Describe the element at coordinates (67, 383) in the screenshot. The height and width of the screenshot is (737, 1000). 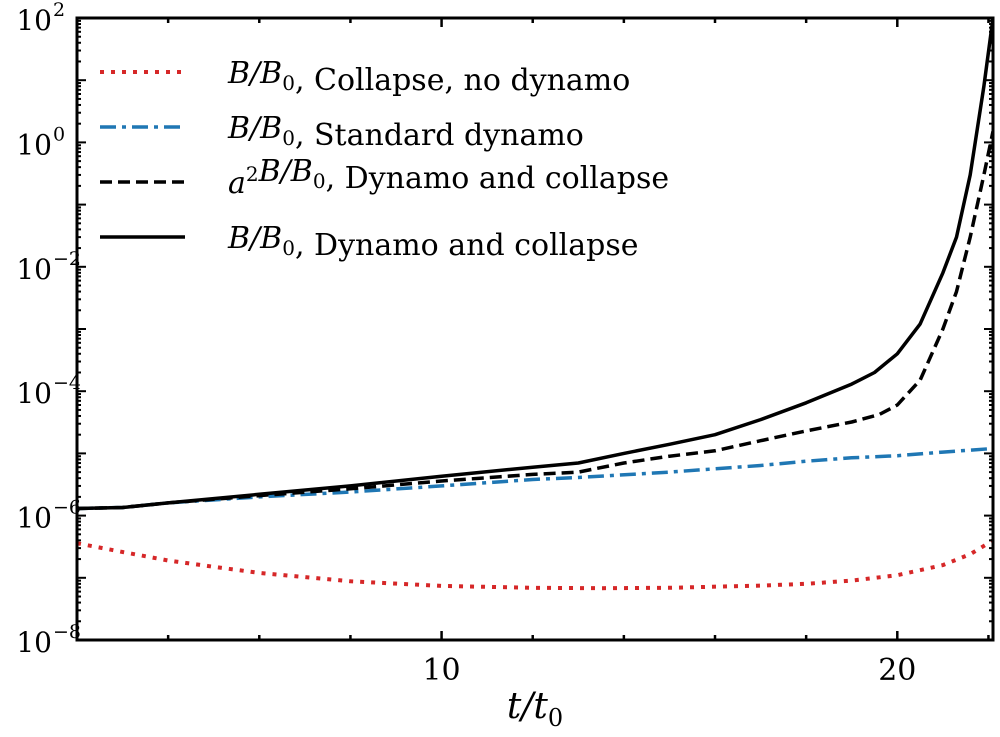
I see `y-tick-exponent: −4` at that location.